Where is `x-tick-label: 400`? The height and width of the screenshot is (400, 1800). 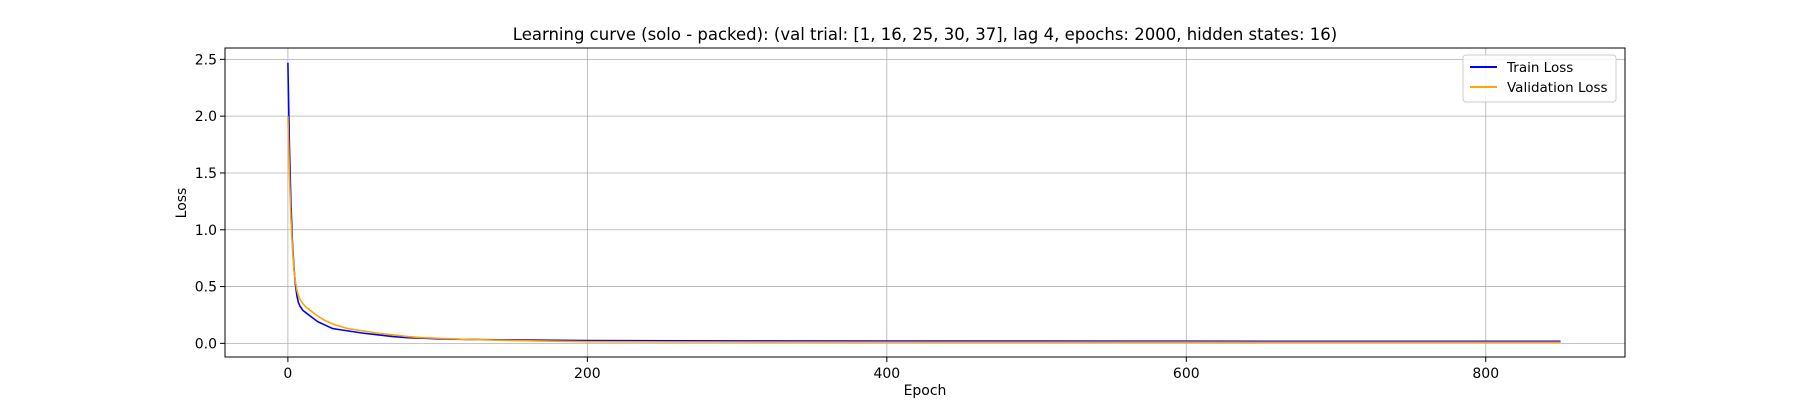
x-tick-label: 400 is located at coordinates (886, 374).